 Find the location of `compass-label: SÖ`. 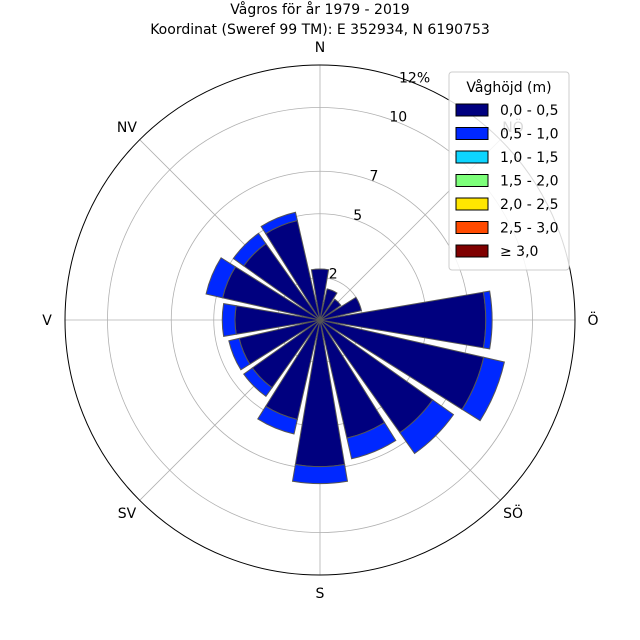

compass-label: SÖ is located at coordinates (513, 513).